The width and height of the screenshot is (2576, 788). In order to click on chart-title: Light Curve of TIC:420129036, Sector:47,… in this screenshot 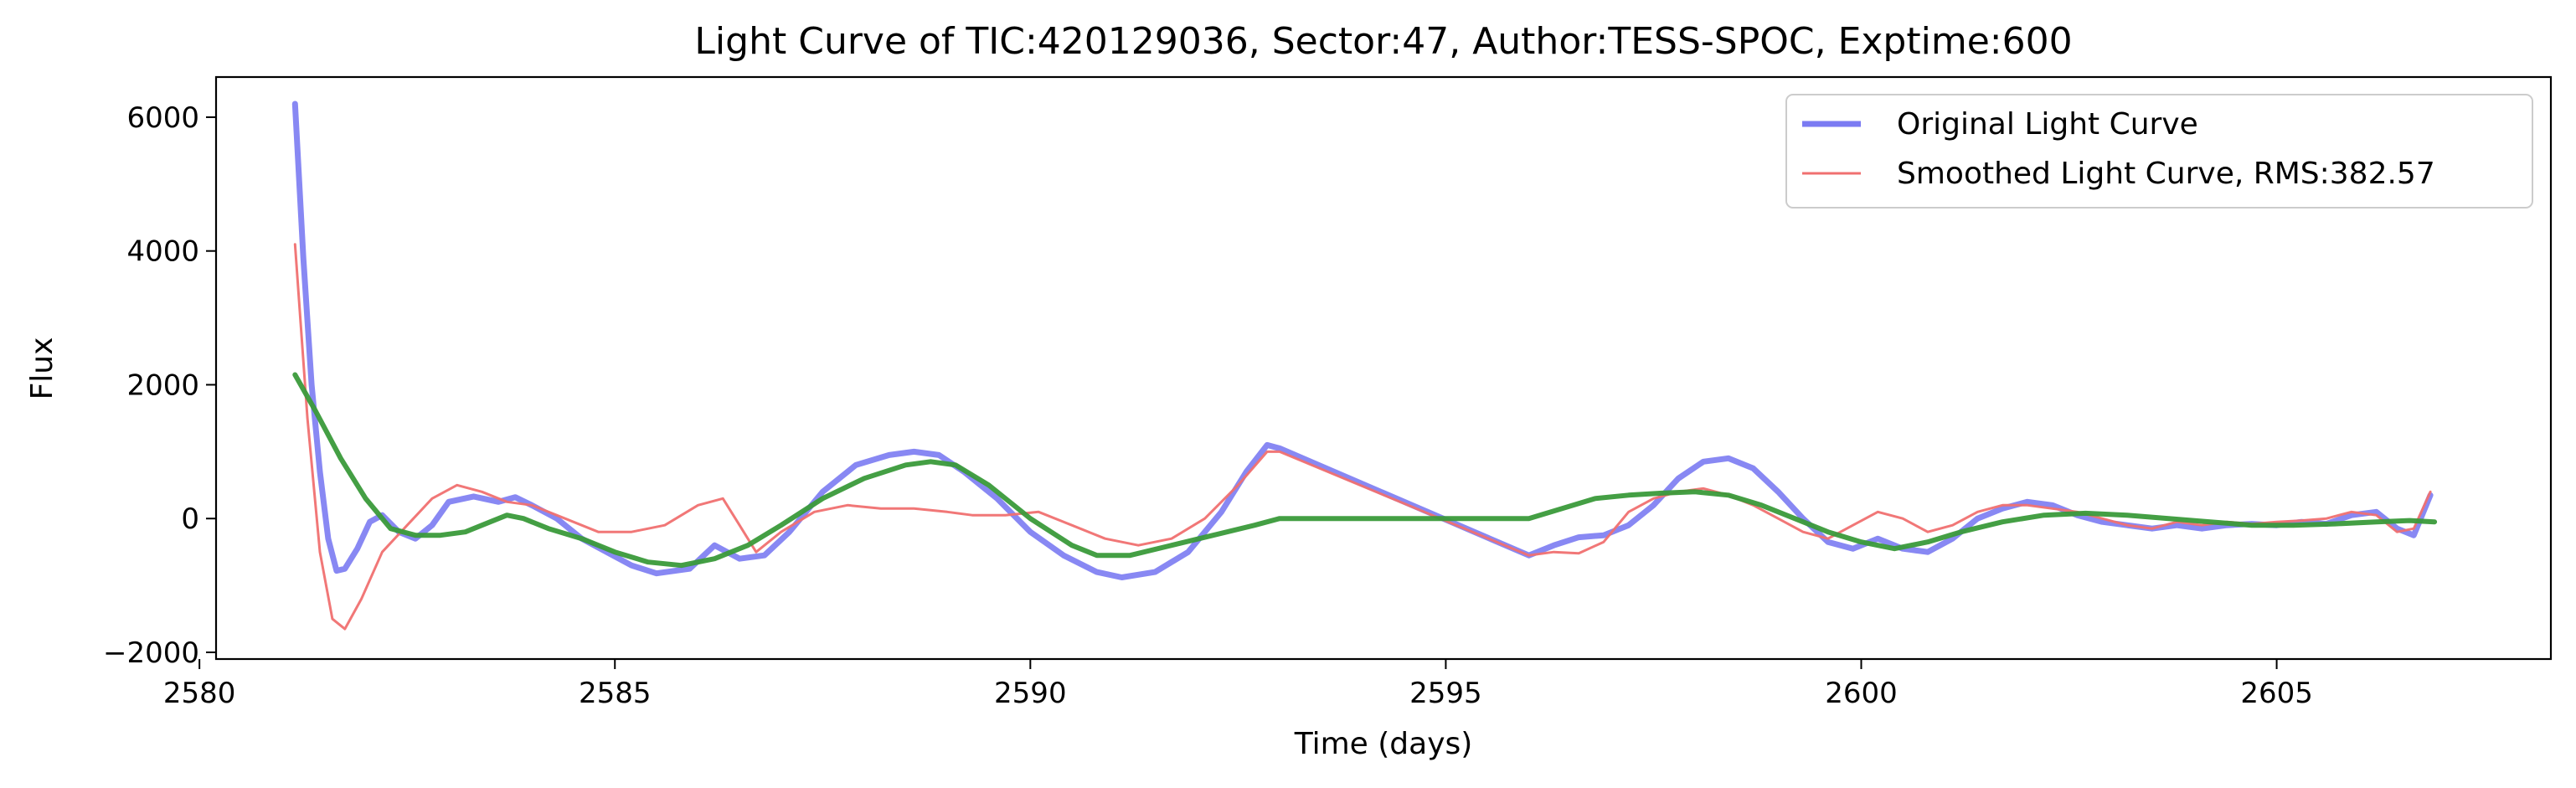, I will do `click(1383, 41)`.